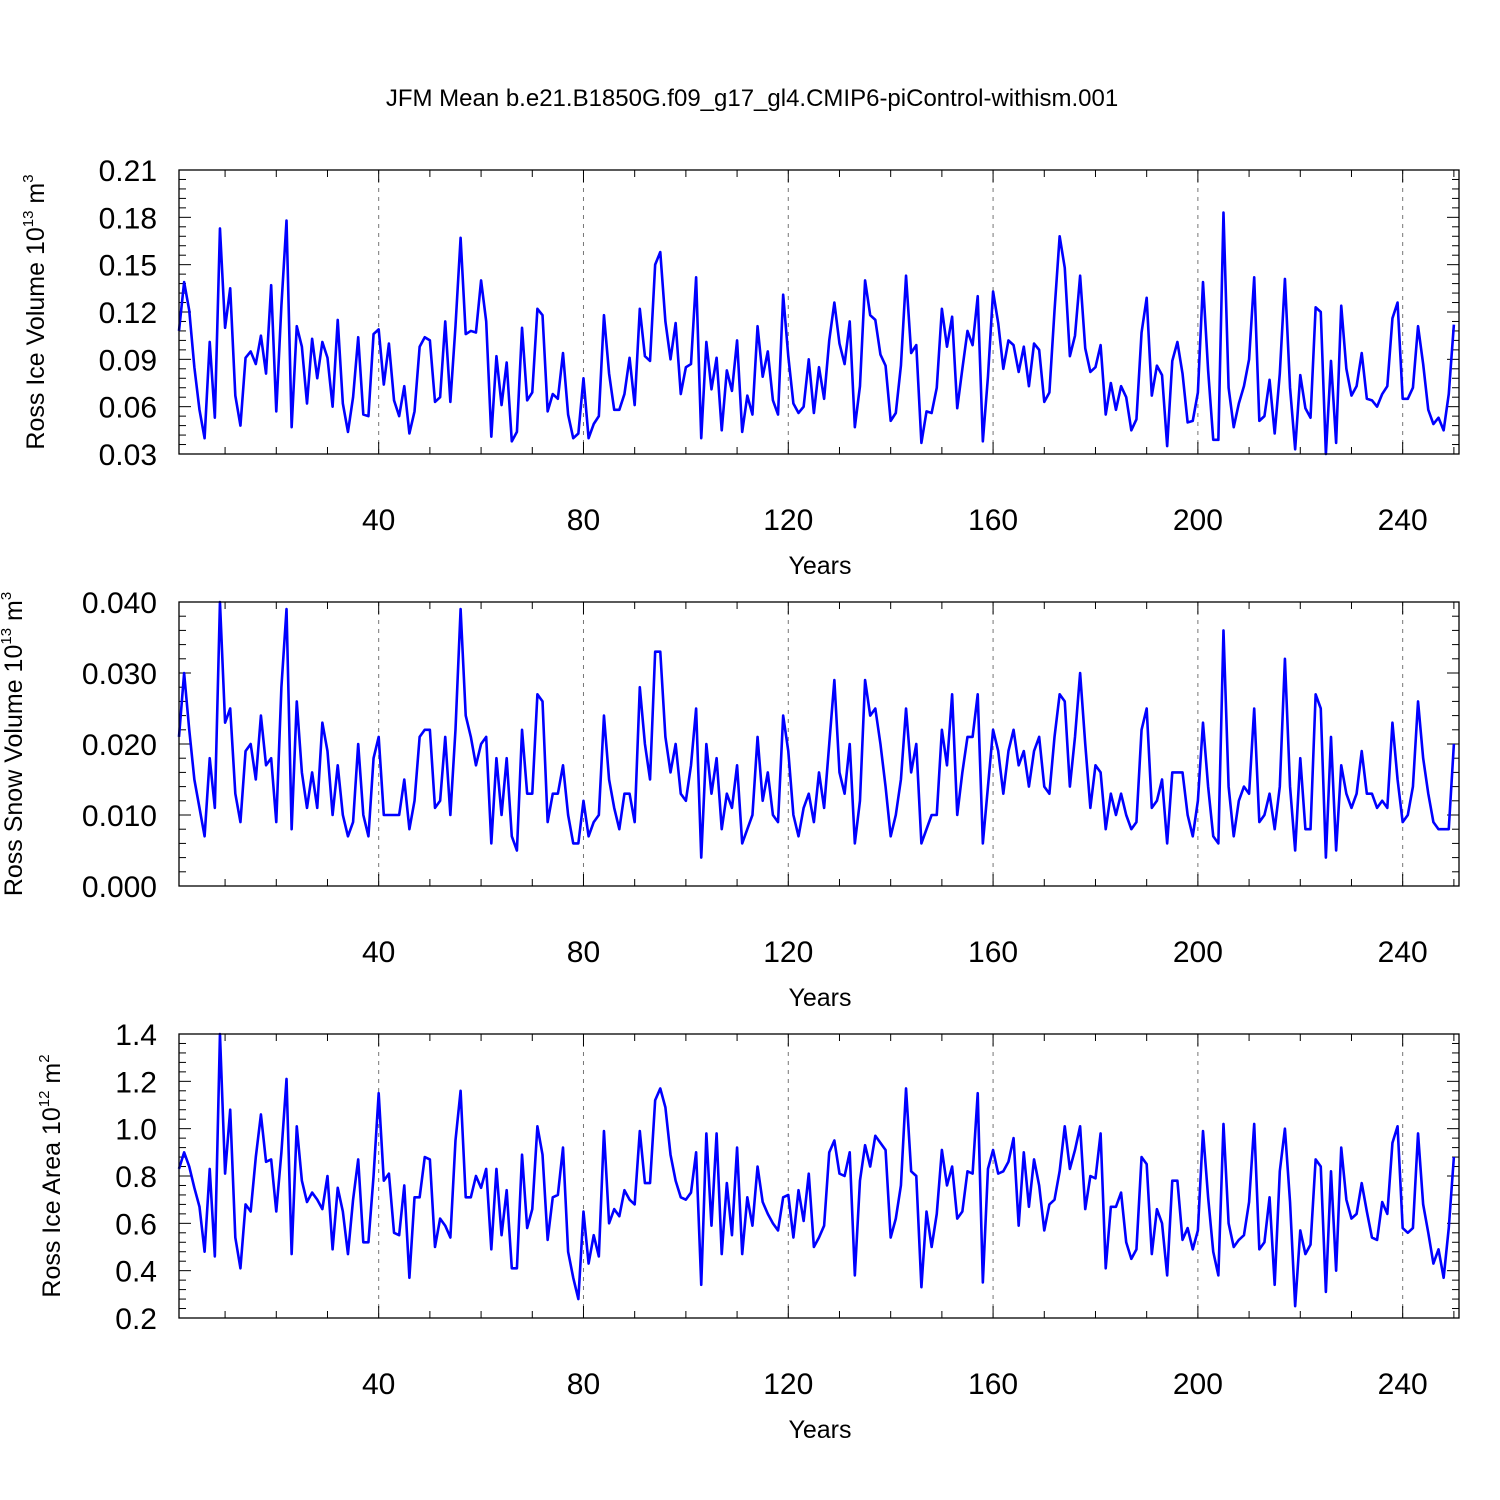 This screenshot has width=1500, height=1500. I want to click on y-tick-label: 0.06, so click(128, 408).